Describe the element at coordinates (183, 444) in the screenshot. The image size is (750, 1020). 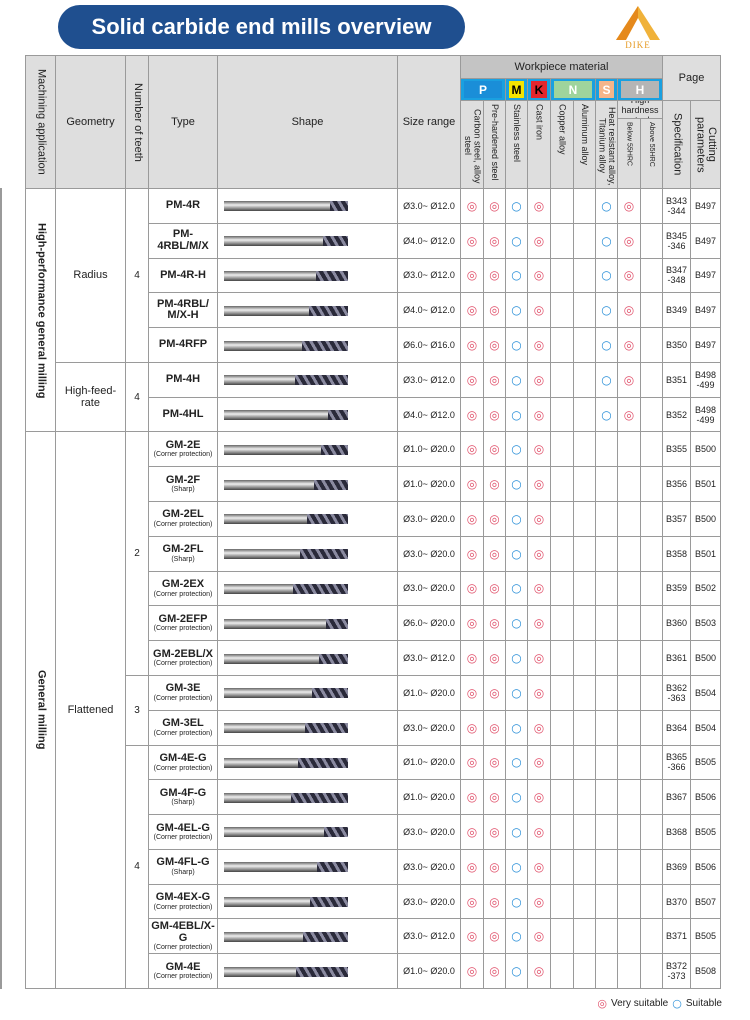
I see `type-name: GM-2E` at that location.